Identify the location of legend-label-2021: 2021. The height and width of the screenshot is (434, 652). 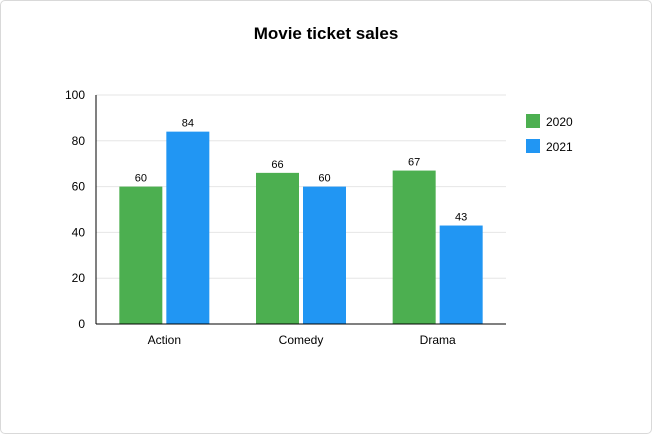
(559, 147).